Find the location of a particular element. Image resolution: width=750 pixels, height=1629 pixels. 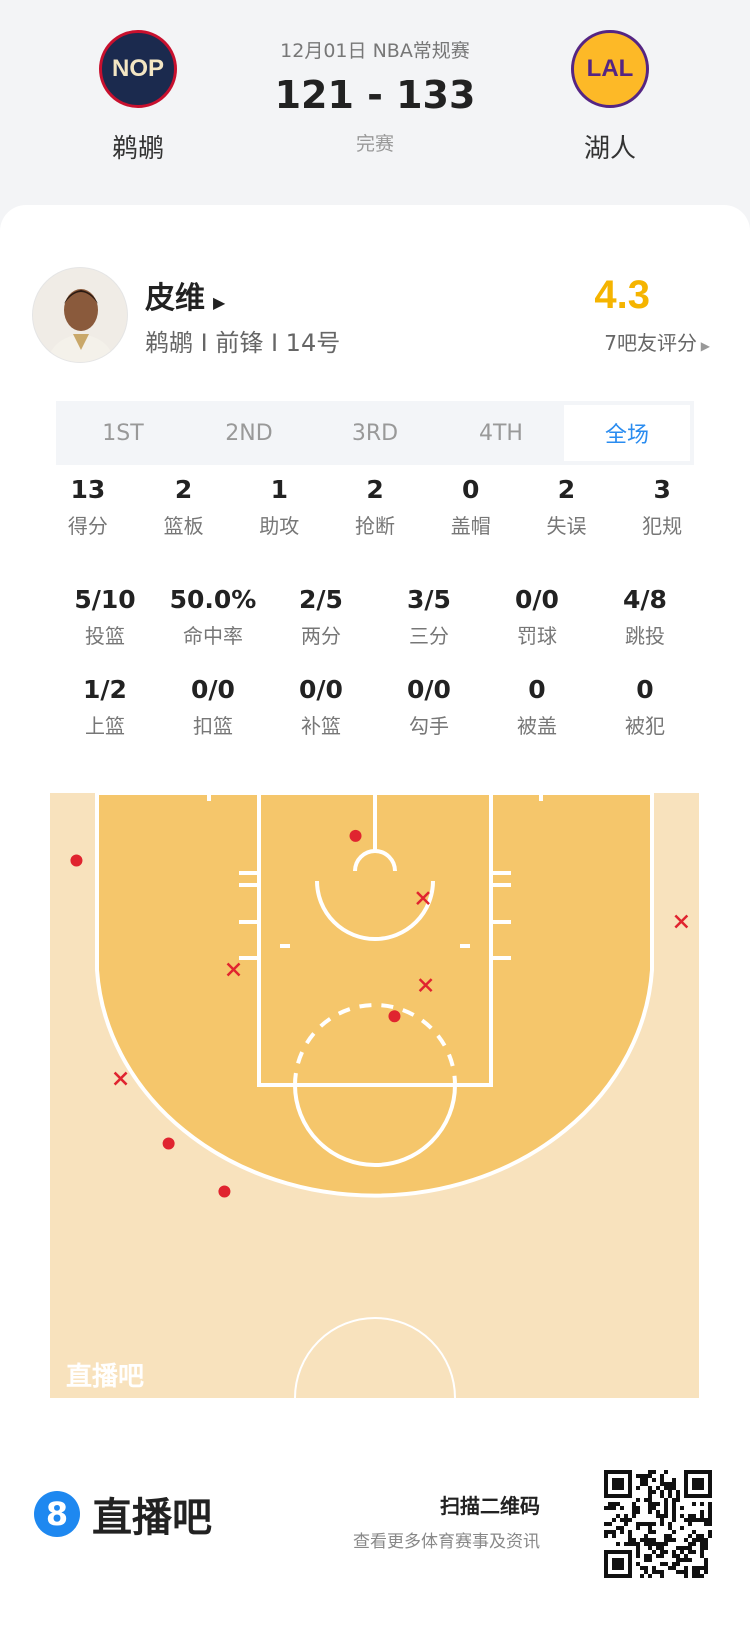

game-header: NOP 鹈鹕 12月01日 NBA常规赛 121 - 133 完赛 LAL 湖人 is located at coordinates (375, 102).